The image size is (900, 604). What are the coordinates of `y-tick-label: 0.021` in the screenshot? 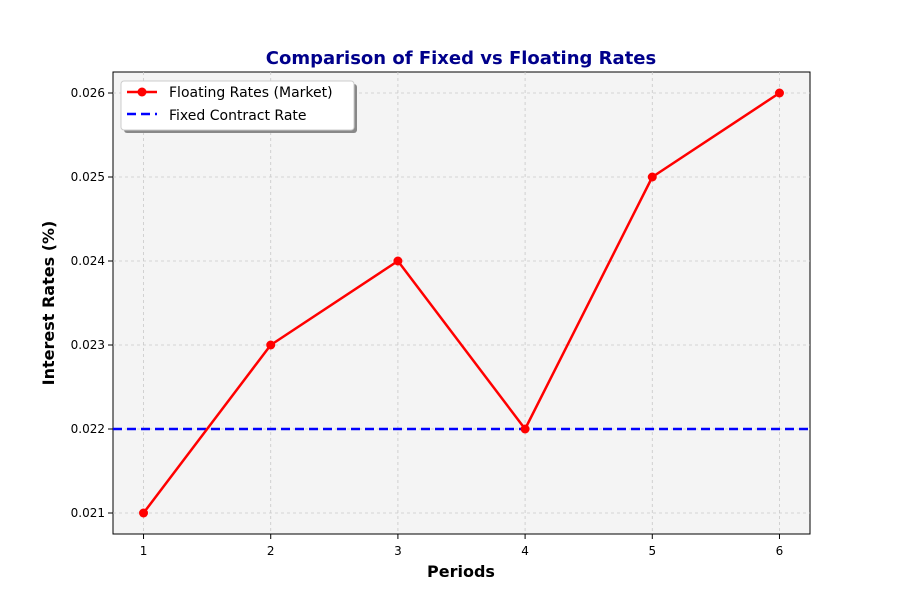 It's located at (88, 513).